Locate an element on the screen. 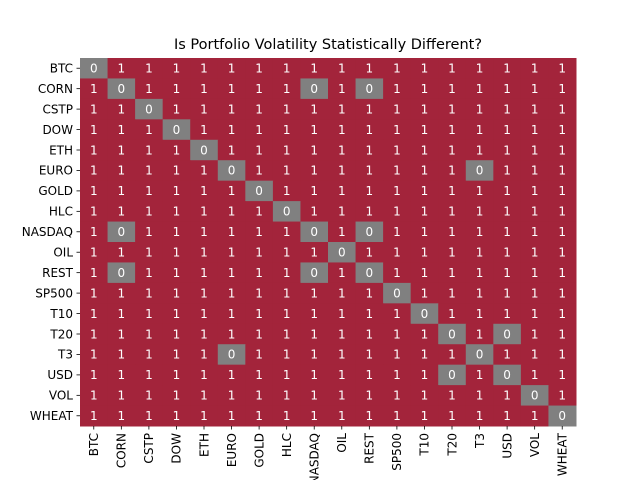 Image resolution: width=640 pixels, height=480 pixels. heatmap-cell-t3-t20 is located at coordinates (452, 355).